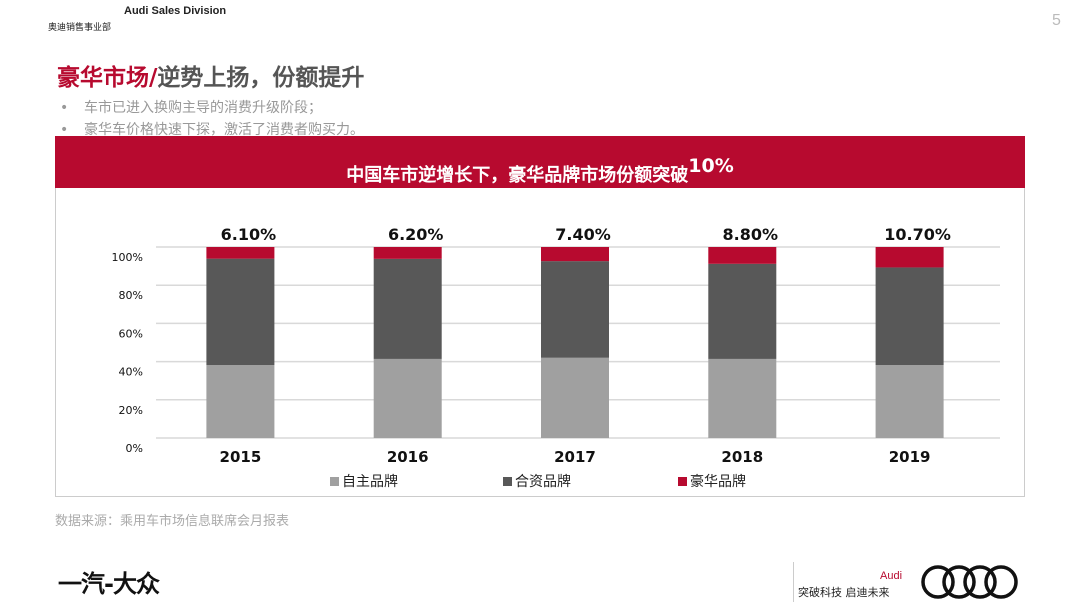 Image resolution: width=1080 pixels, height=608 pixels. I want to click on chart-header-text: 中国车市逆增长下，豪华品牌市场份额突破, so click(517, 175).